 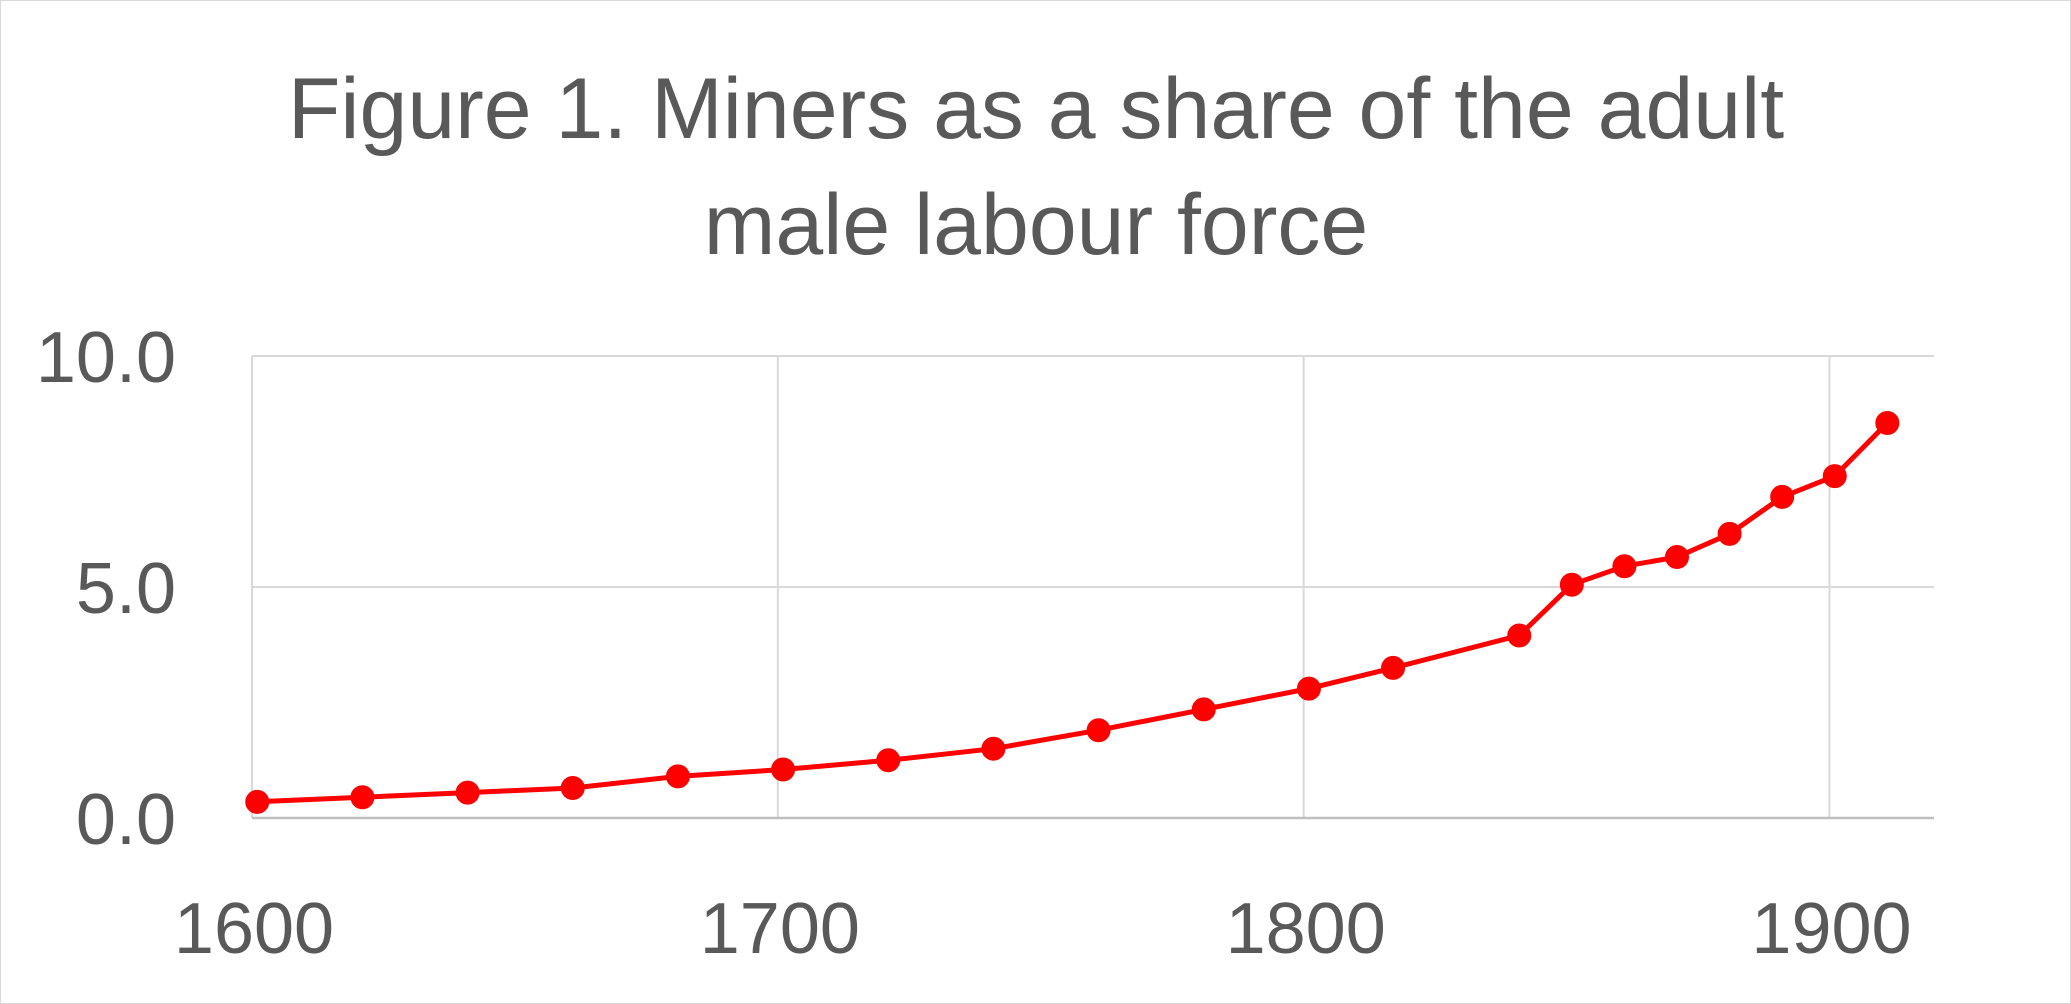 What do you see at coordinates (780, 929) in the screenshot?
I see `x-tick-label: 1700` at bounding box center [780, 929].